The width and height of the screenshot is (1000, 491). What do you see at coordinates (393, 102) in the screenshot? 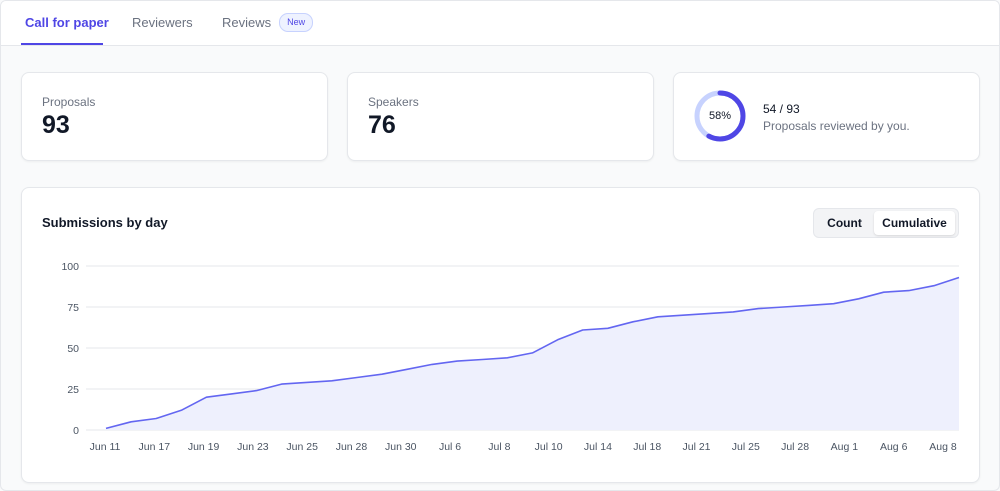
I see `speakers-label: Speakers` at bounding box center [393, 102].